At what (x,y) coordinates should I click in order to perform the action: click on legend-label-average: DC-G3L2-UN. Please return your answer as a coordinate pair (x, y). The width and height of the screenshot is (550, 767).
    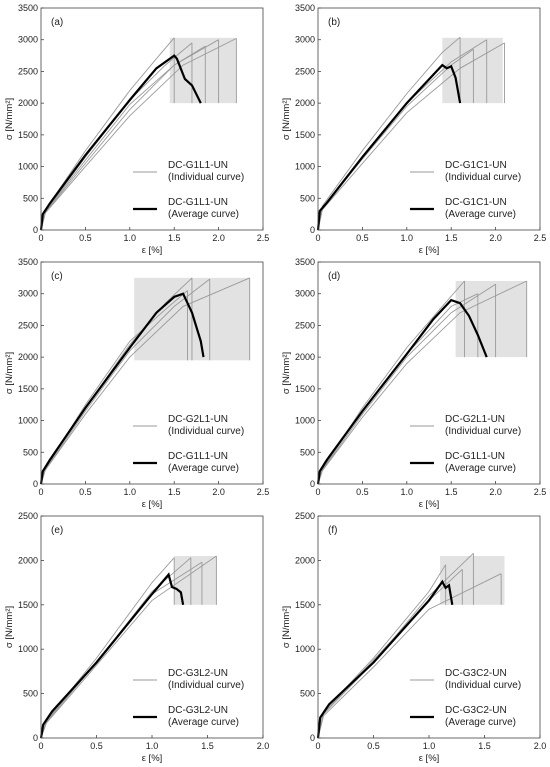
    Looking at the image, I should click on (198, 710).